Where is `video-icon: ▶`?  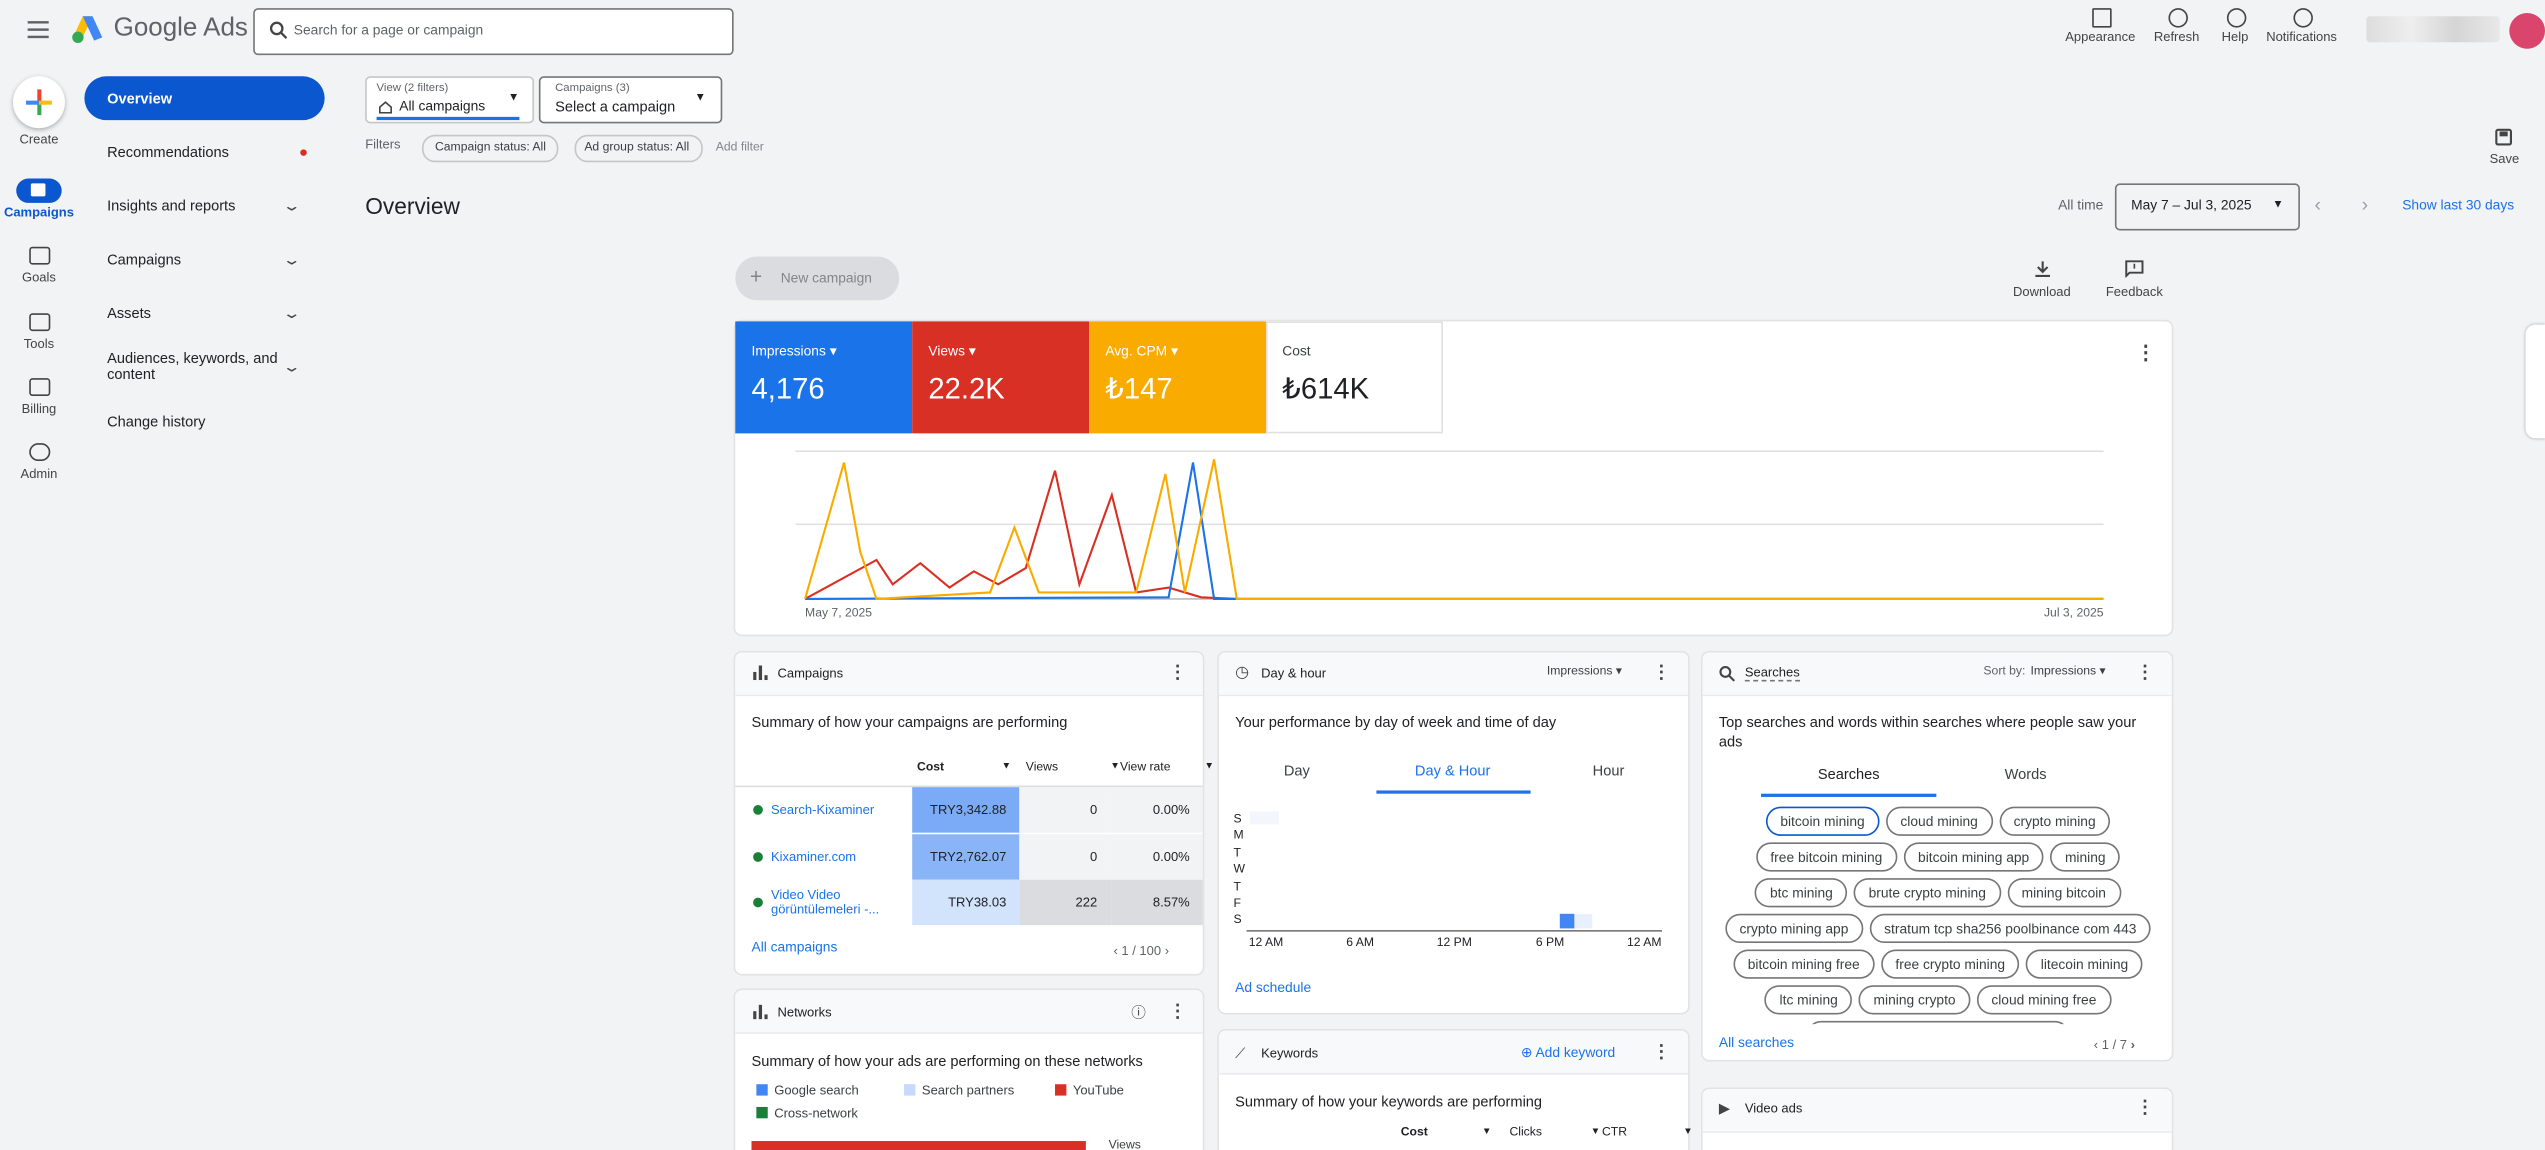 video-icon: ▶ is located at coordinates (1724, 1108).